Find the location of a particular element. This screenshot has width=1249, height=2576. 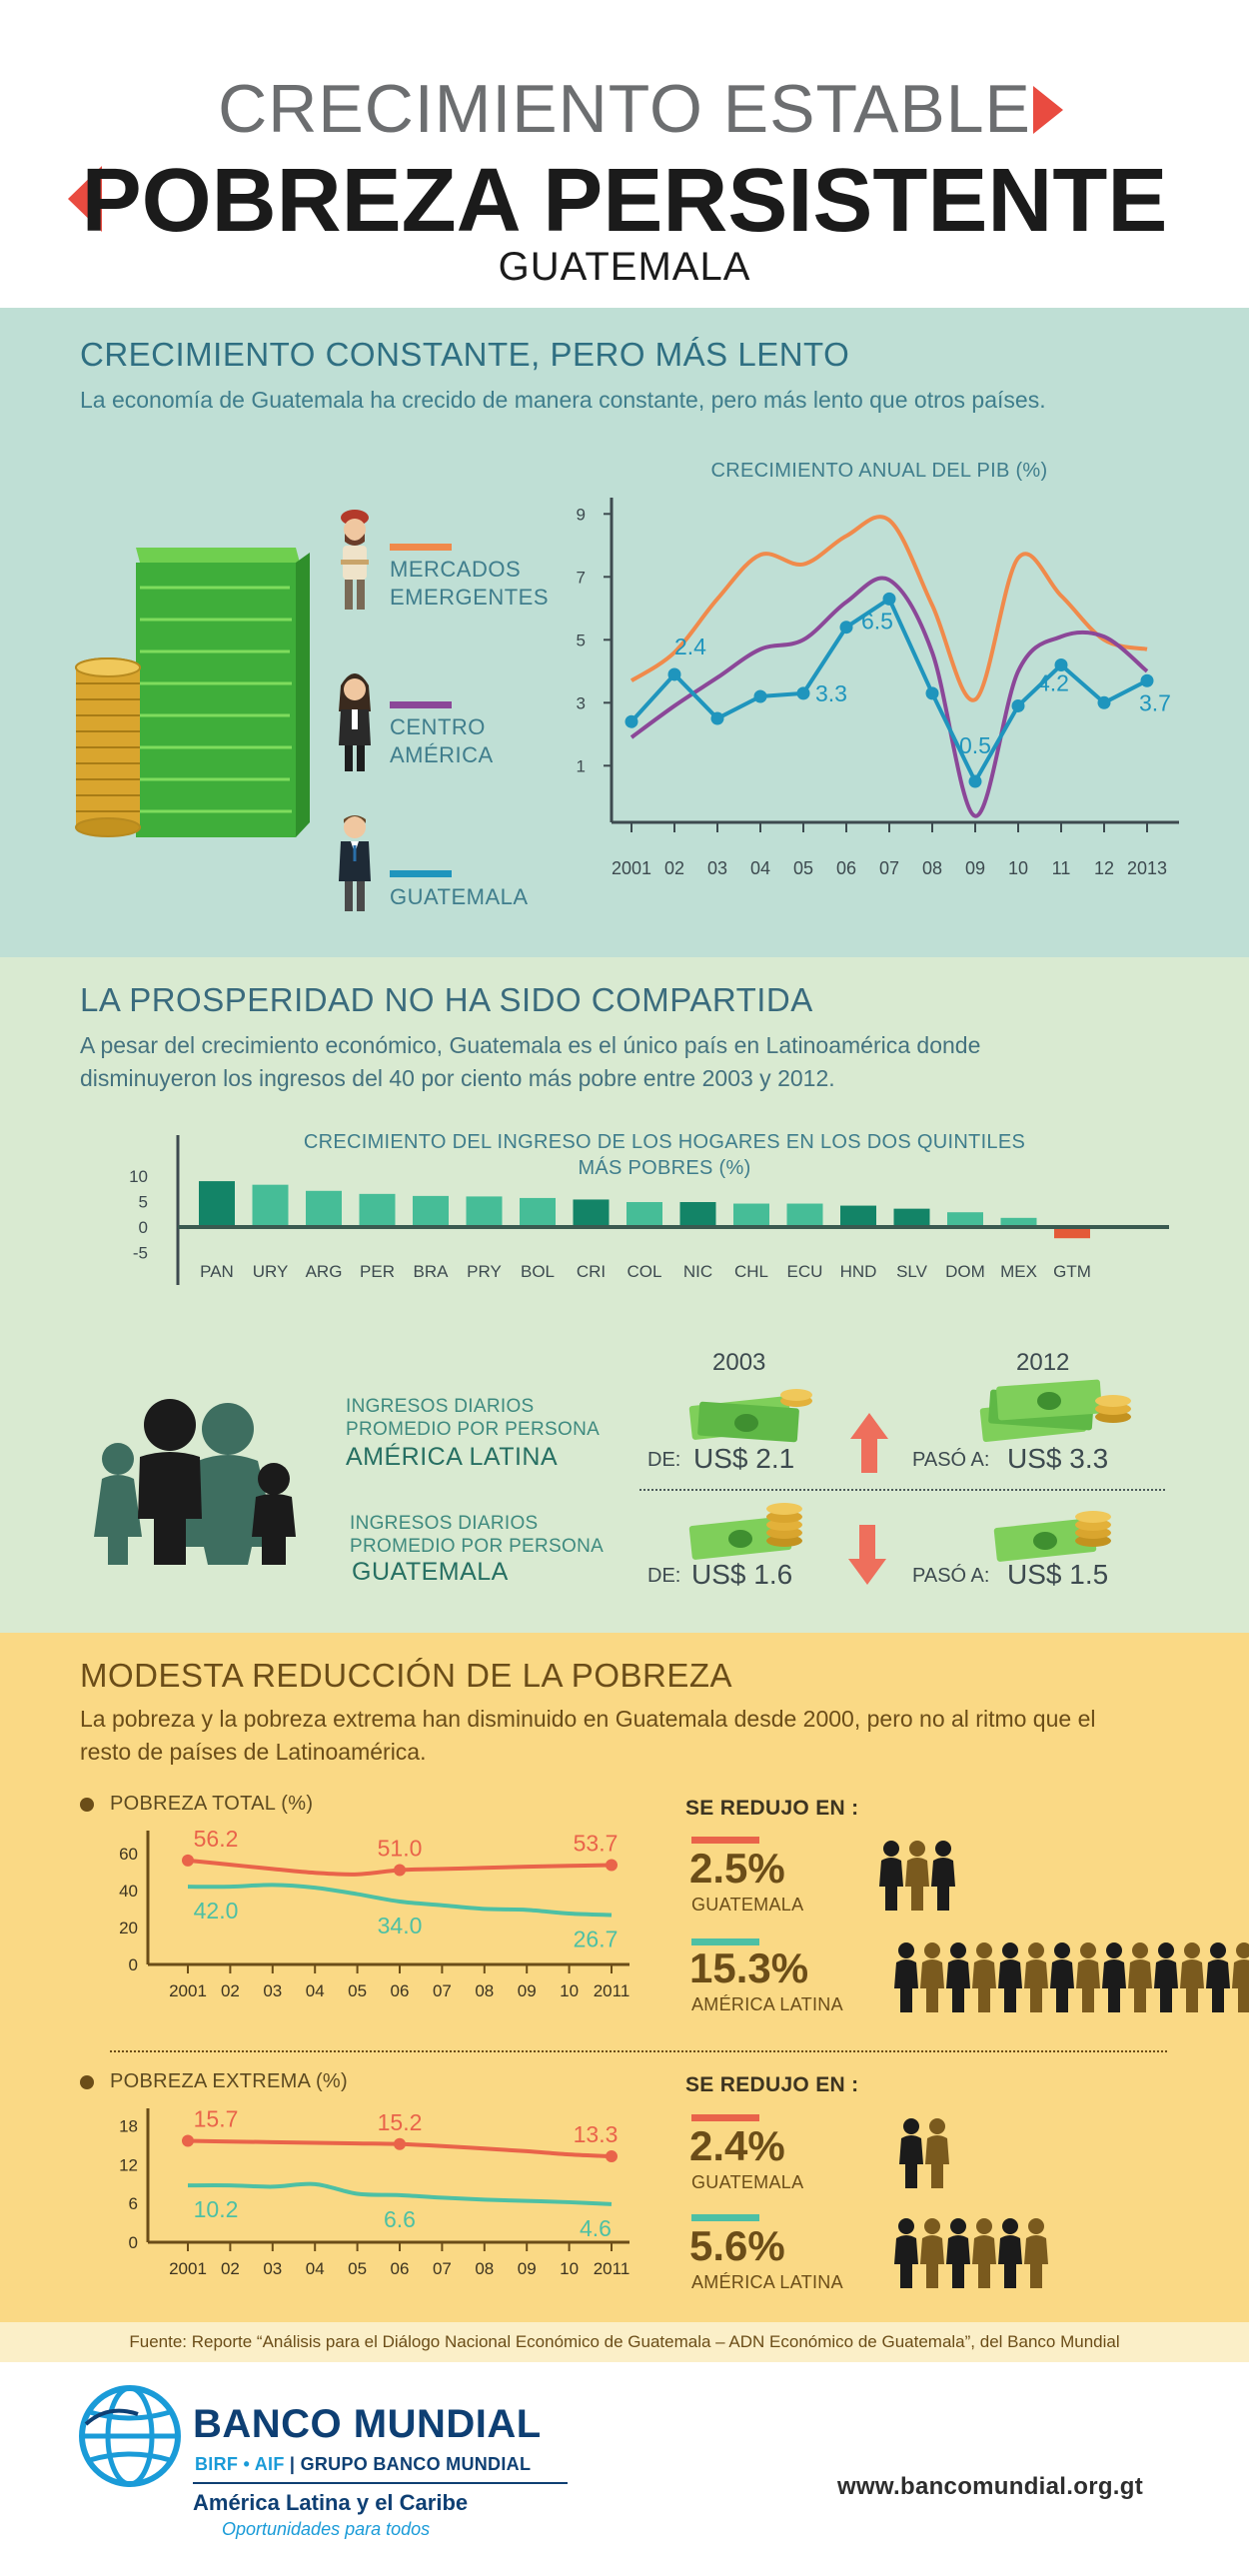

from-value-guatemala: US$ 1.6 is located at coordinates (742, 1574).